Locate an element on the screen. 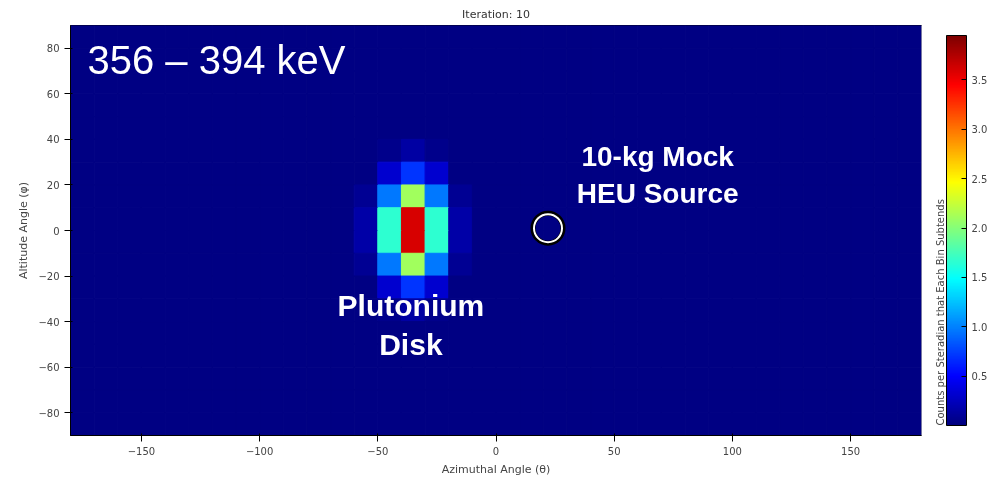 The width and height of the screenshot is (1007, 482). annotation: 10-kg Mock HEU Source is located at coordinates (657, 175).